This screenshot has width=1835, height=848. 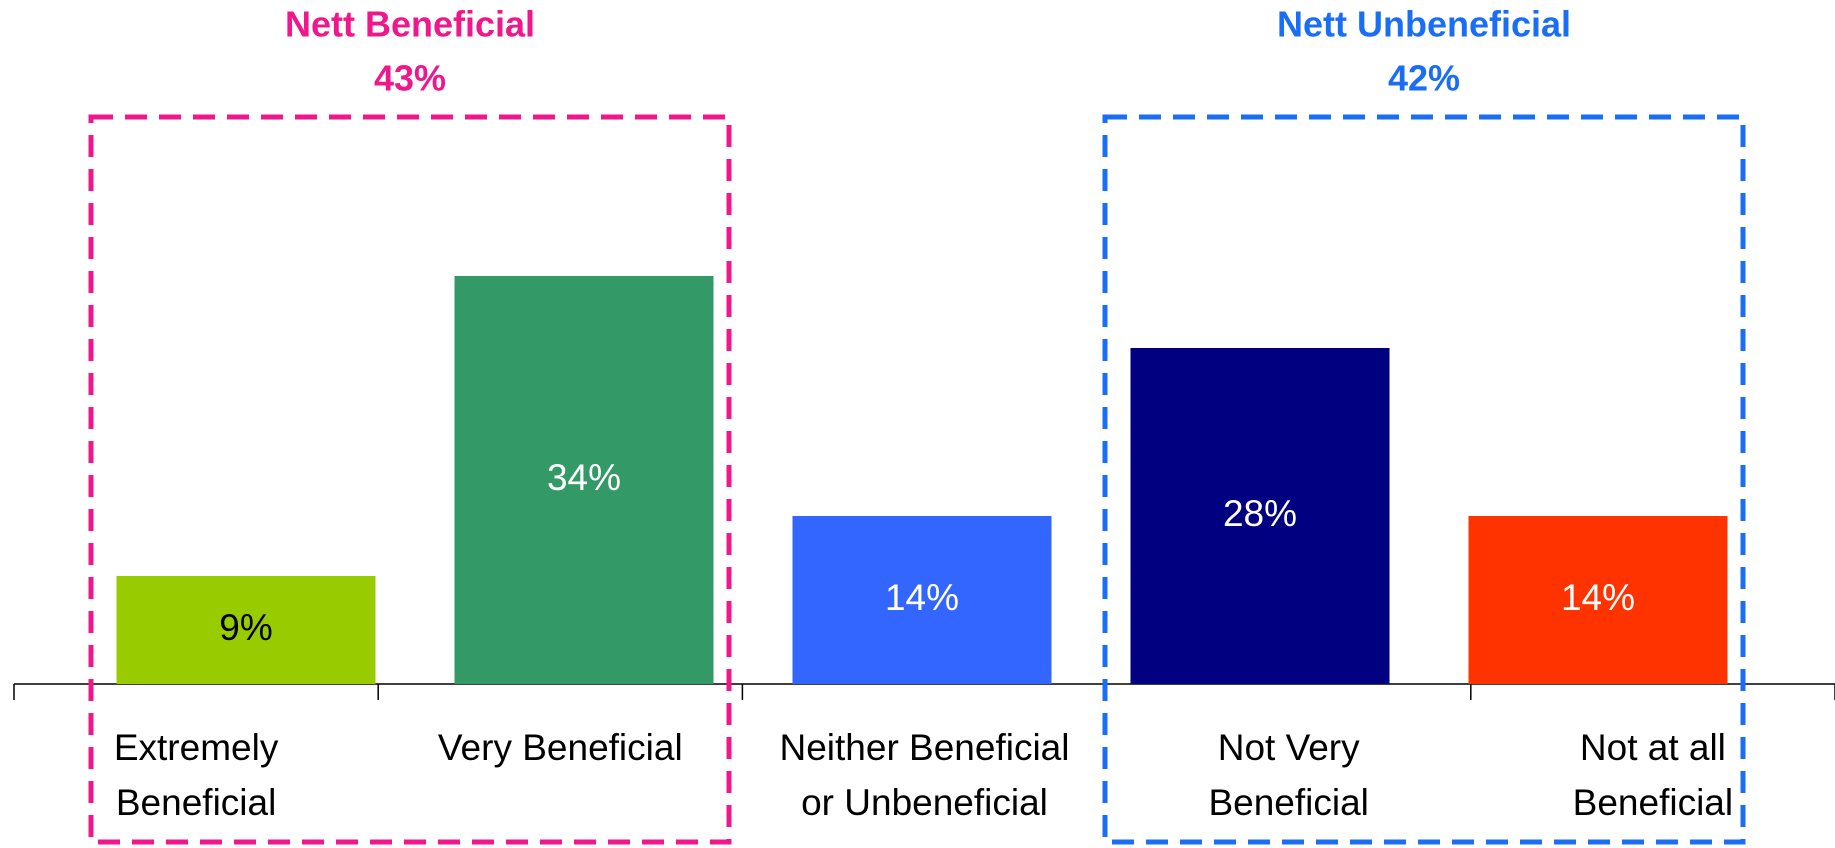 I want to click on value-label: 34%, so click(x=584, y=477).